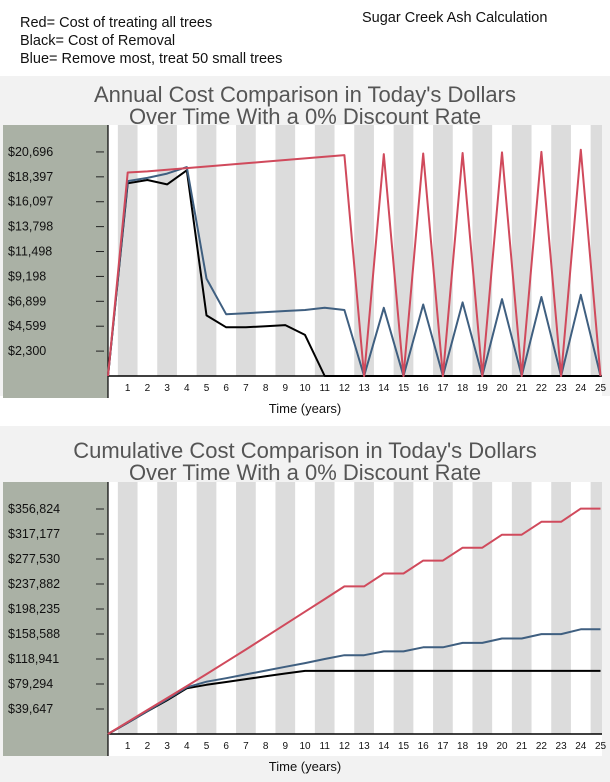 Image resolution: width=610 pixels, height=782 pixels. What do you see at coordinates (167, 746) in the screenshot?
I see `cumulative-x-tick-label: 3` at bounding box center [167, 746].